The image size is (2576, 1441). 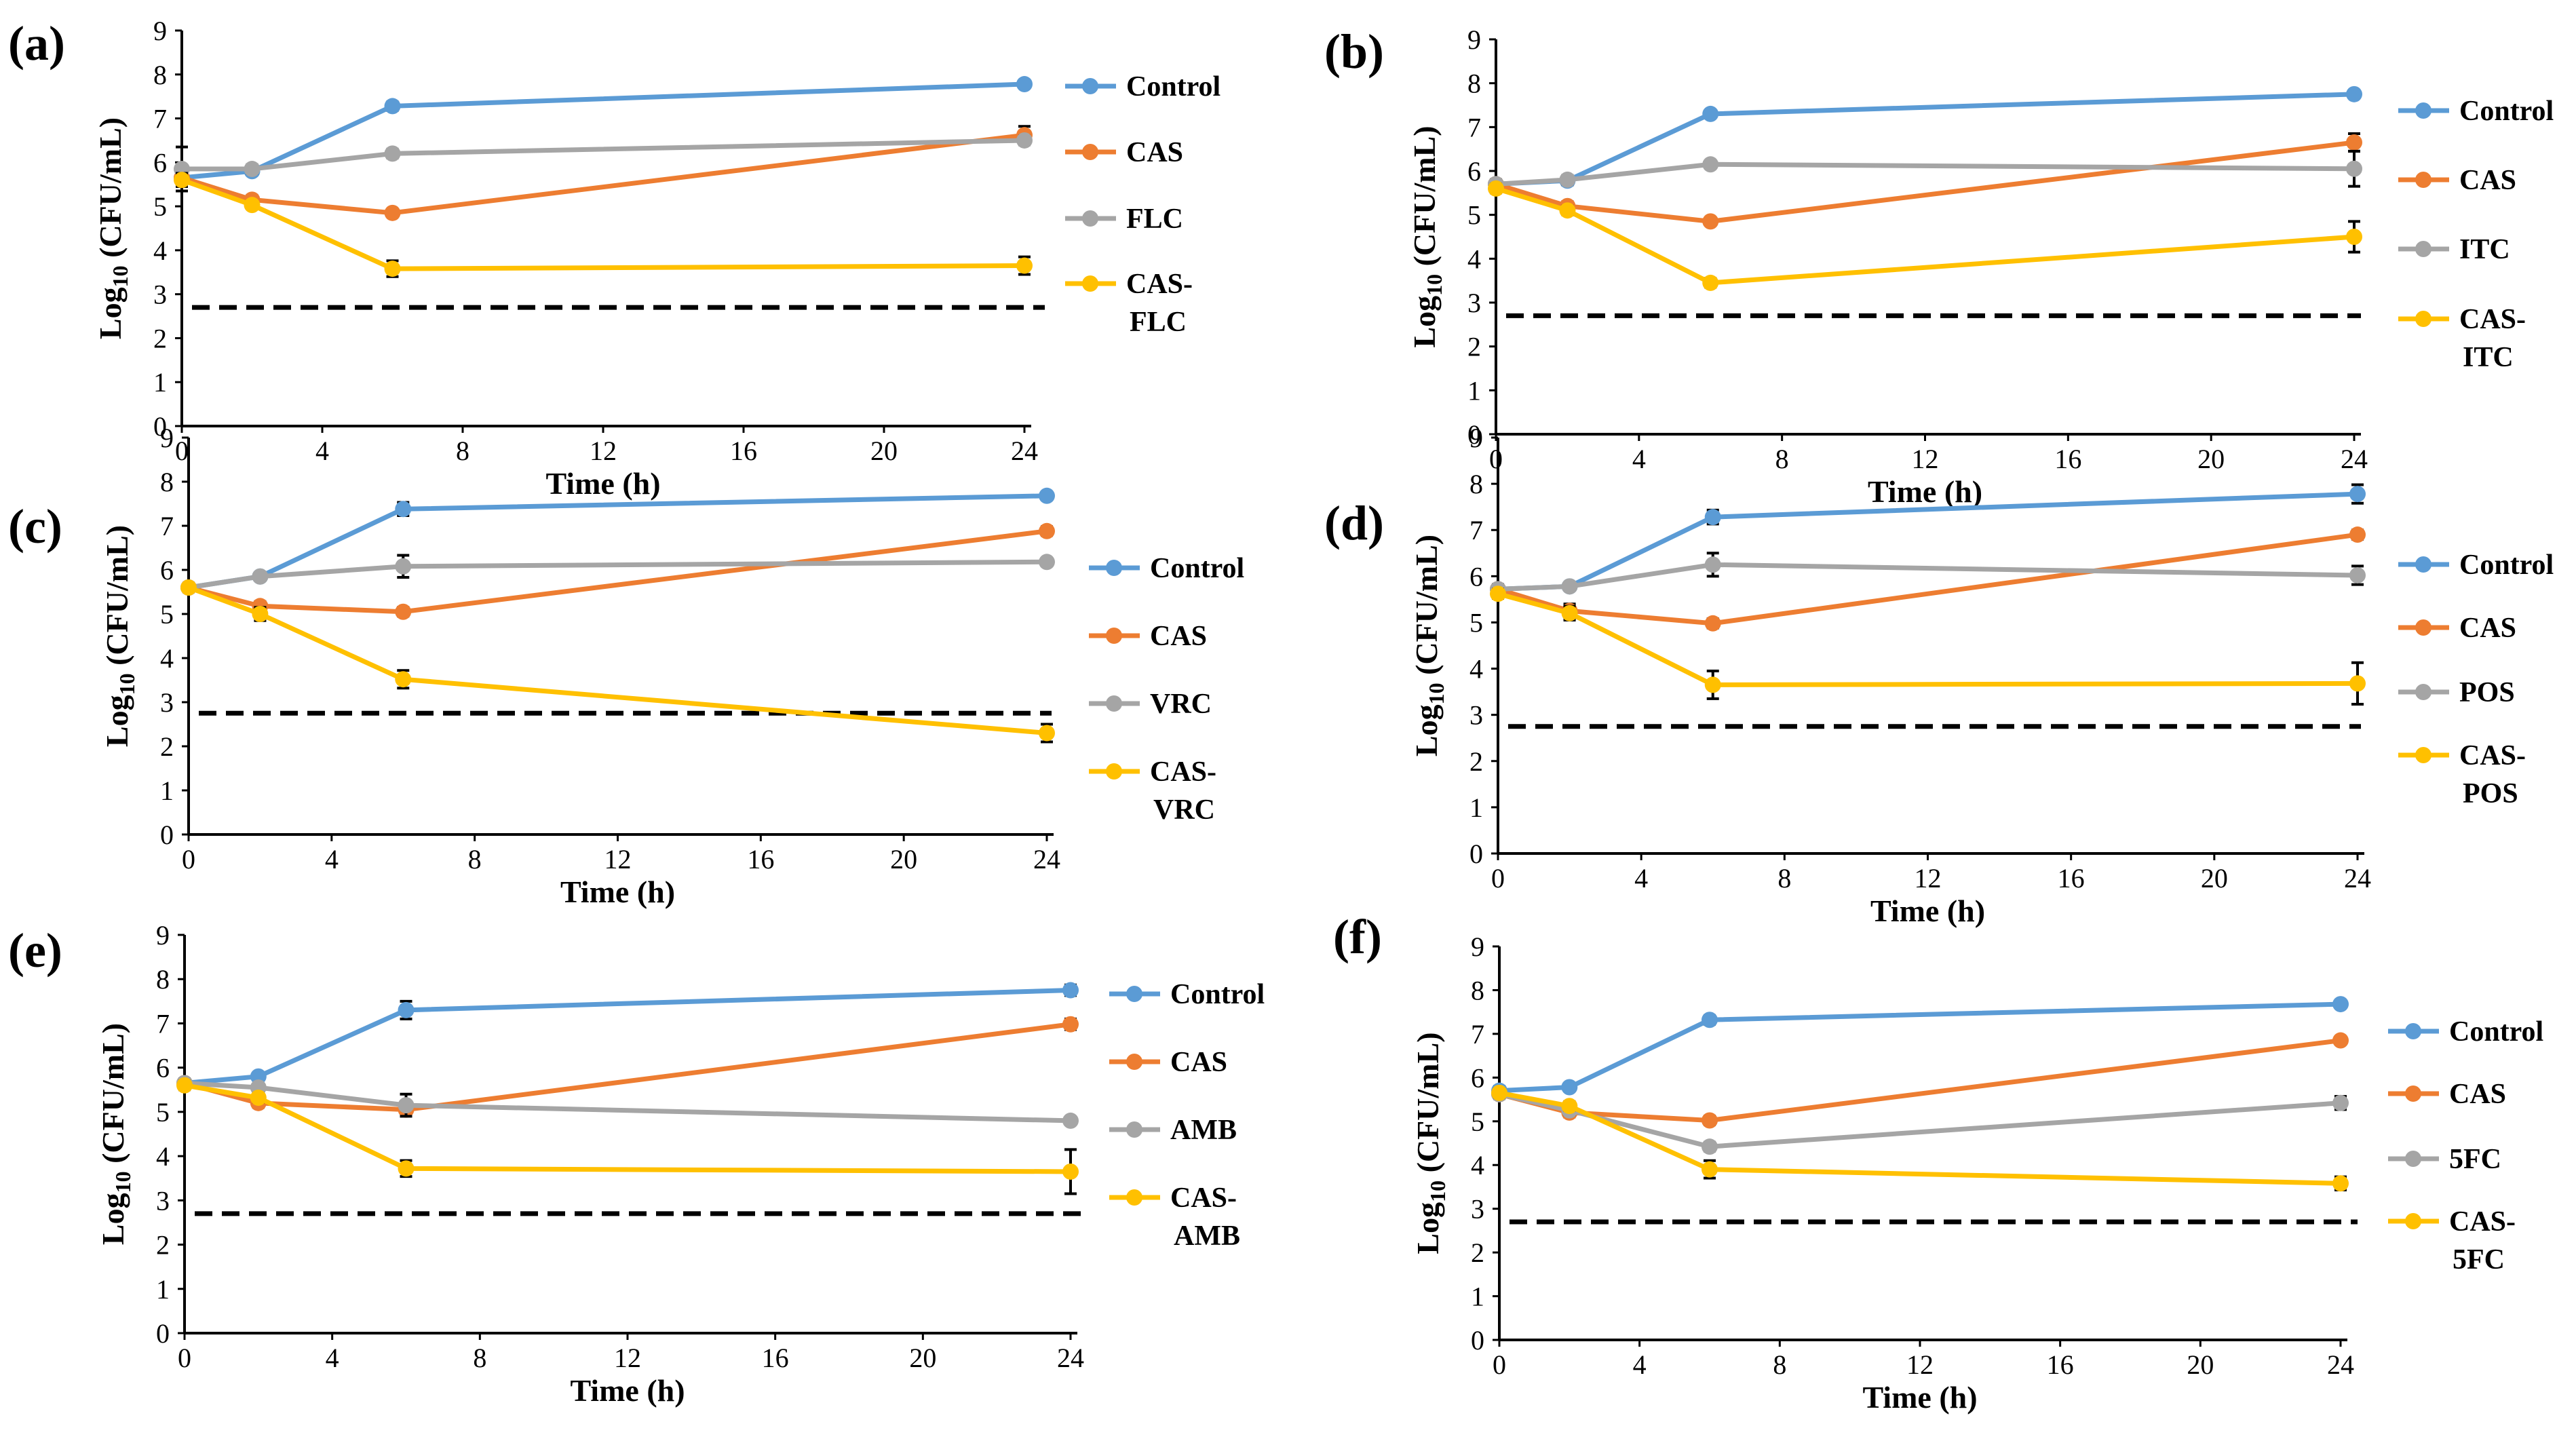 I want to click on series-cas-vrc, so click(x=617, y=661).